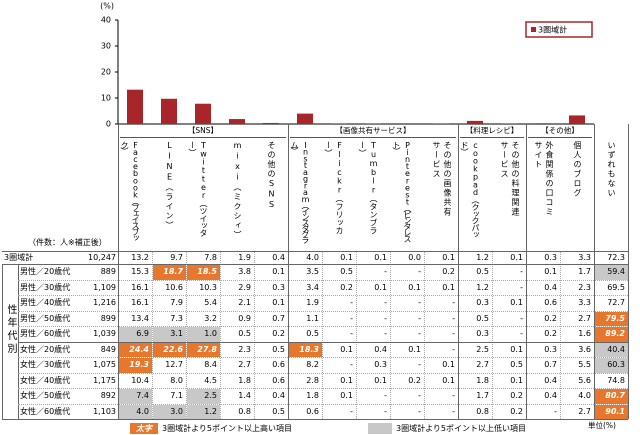 This screenshot has width=640, height=435. What do you see at coordinates (550, 257) in the screenshot?
I see `total-cell: 0.3` at bounding box center [550, 257].